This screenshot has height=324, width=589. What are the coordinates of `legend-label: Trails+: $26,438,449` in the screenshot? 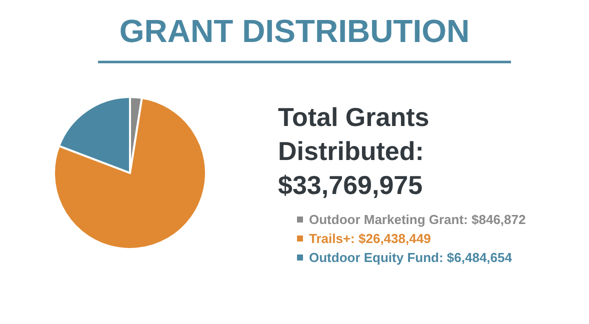 It's located at (370, 238).